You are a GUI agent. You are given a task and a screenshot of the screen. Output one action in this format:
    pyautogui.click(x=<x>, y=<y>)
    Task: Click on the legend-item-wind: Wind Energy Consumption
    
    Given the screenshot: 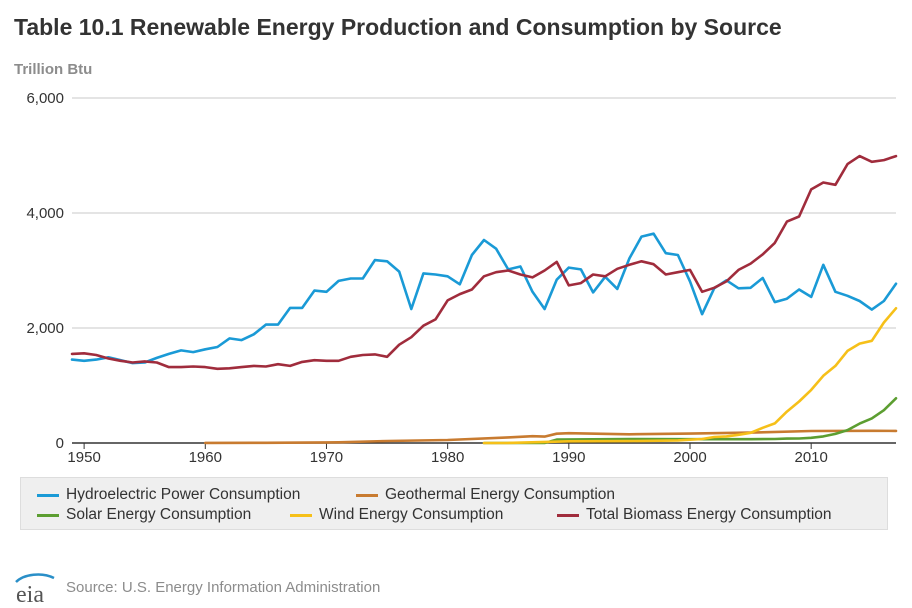 What is the action you would take?
    pyautogui.click(x=396, y=515)
    